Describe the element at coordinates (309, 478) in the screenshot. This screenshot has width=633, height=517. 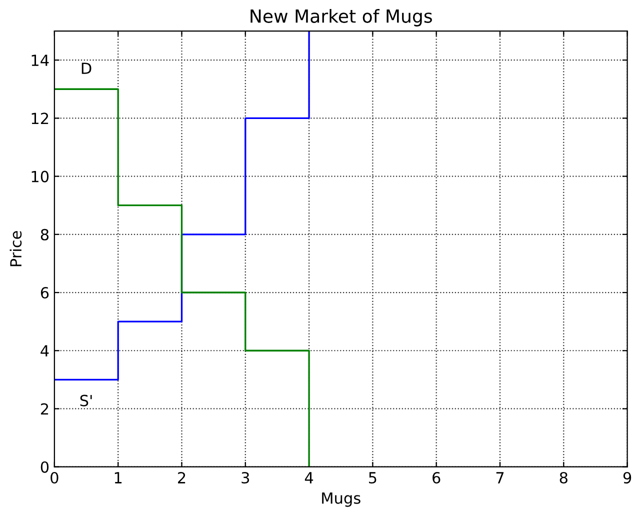
I see `x-tick-label: 4` at that location.